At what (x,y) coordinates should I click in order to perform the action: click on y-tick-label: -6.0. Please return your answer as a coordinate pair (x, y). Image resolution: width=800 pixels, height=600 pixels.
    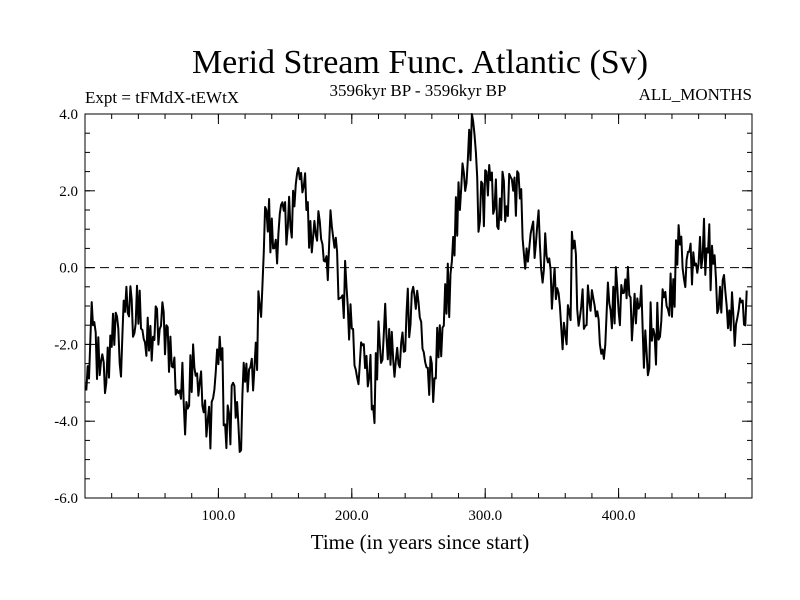
    Looking at the image, I should click on (66, 499).